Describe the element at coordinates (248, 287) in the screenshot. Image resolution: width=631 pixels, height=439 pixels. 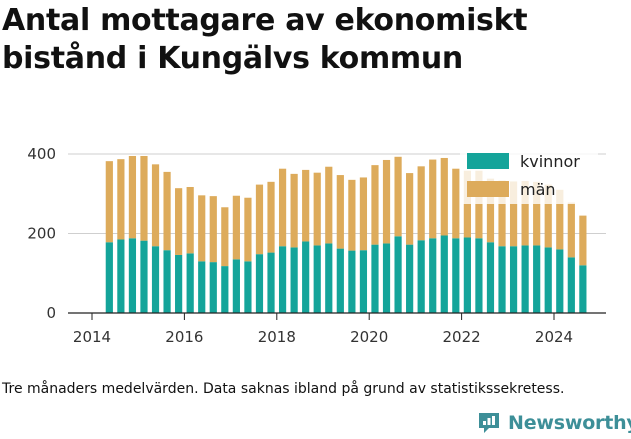
I see `bar-kvinnor-2017-Q2` at that location.